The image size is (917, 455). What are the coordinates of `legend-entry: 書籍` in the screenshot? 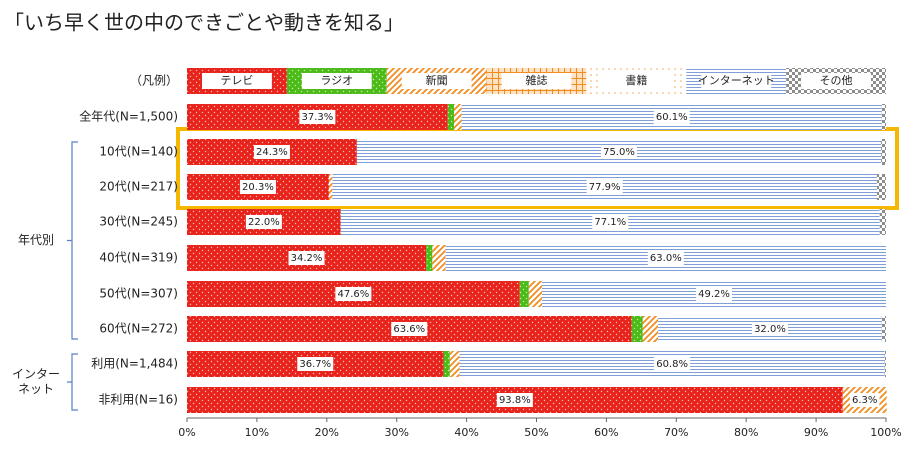 It's located at (636, 80).